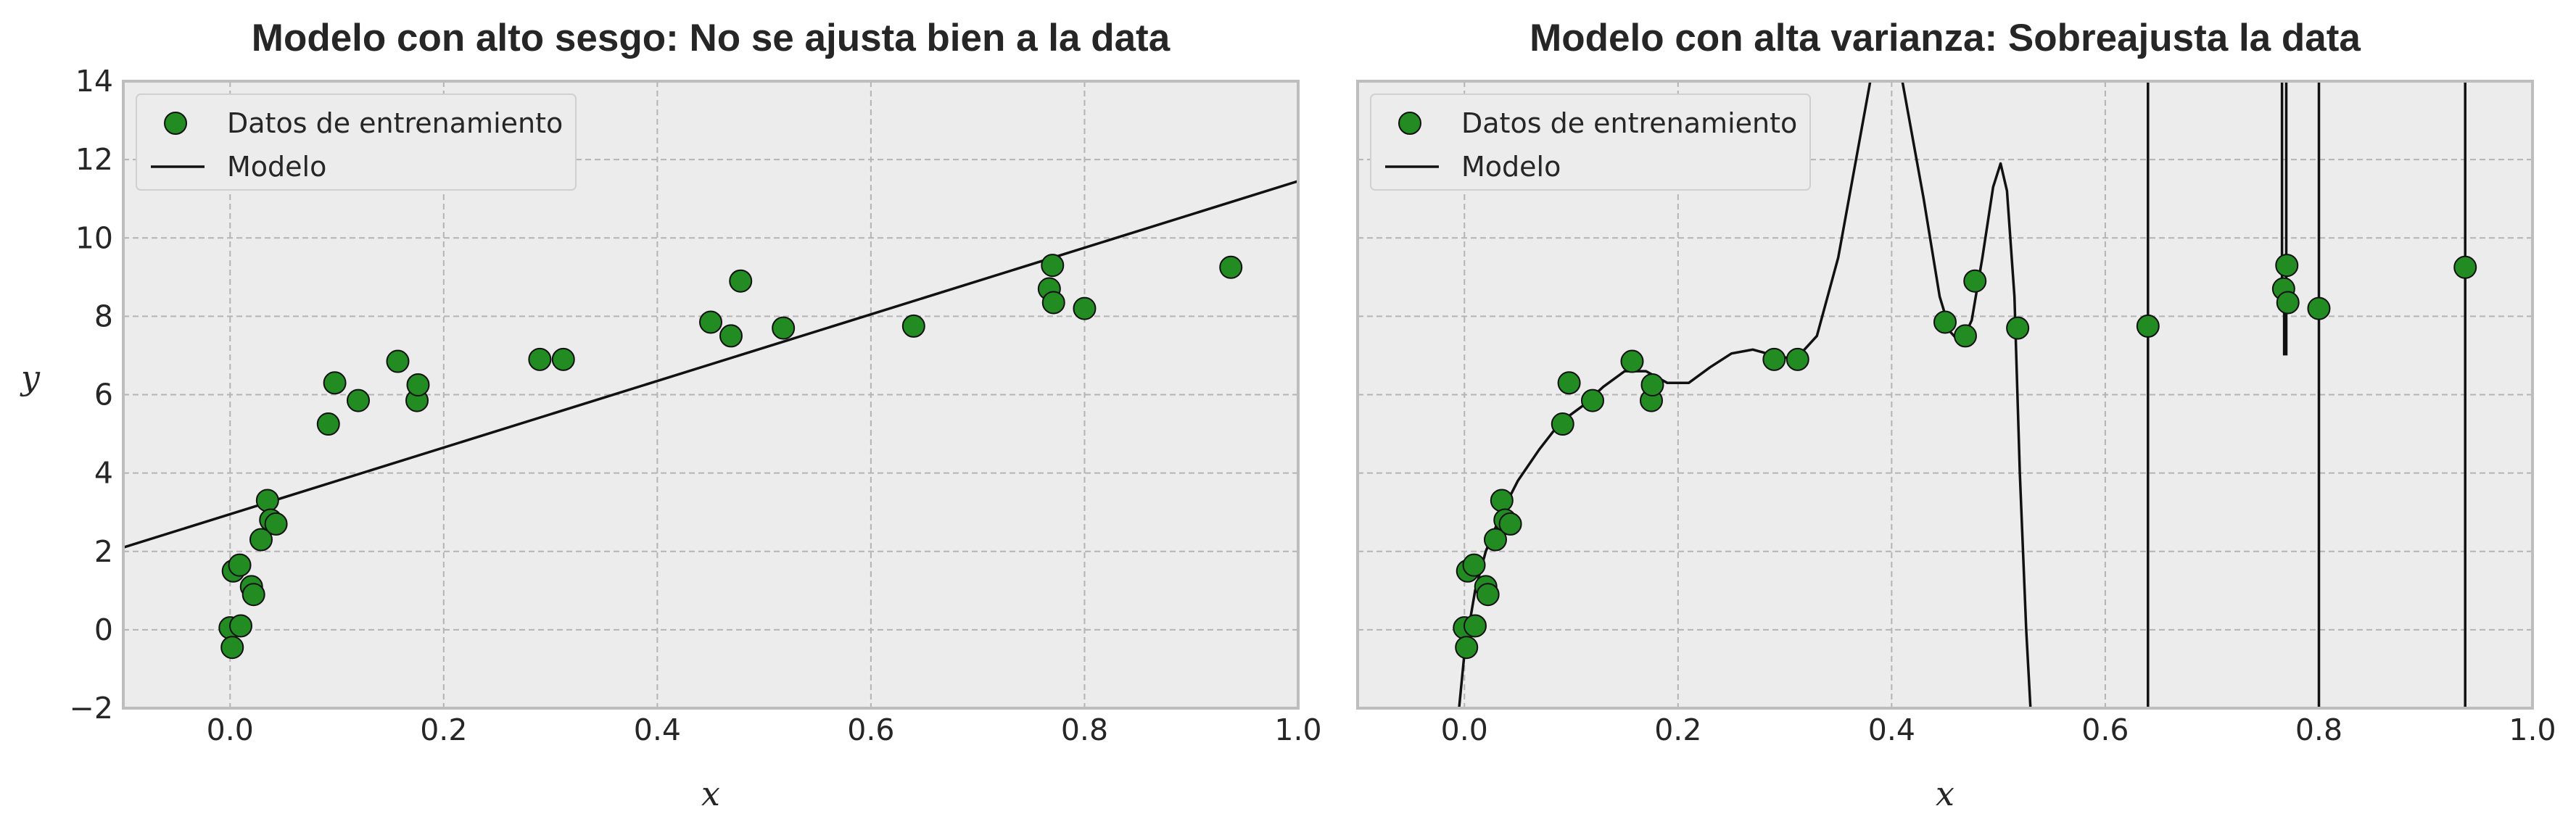 The image size is (2576, 835). Describe the element at coordinates (31, 377) in the screenshot. I see `y-axis-label: y` at that location.